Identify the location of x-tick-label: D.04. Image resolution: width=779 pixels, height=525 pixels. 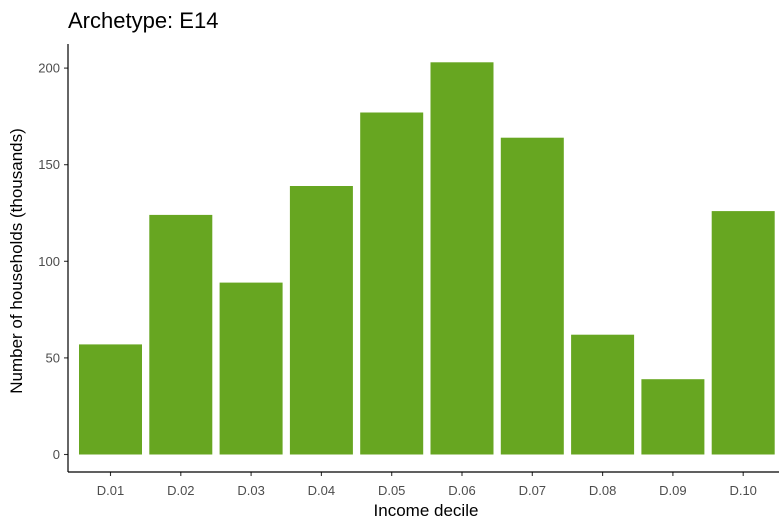
(321, 490).